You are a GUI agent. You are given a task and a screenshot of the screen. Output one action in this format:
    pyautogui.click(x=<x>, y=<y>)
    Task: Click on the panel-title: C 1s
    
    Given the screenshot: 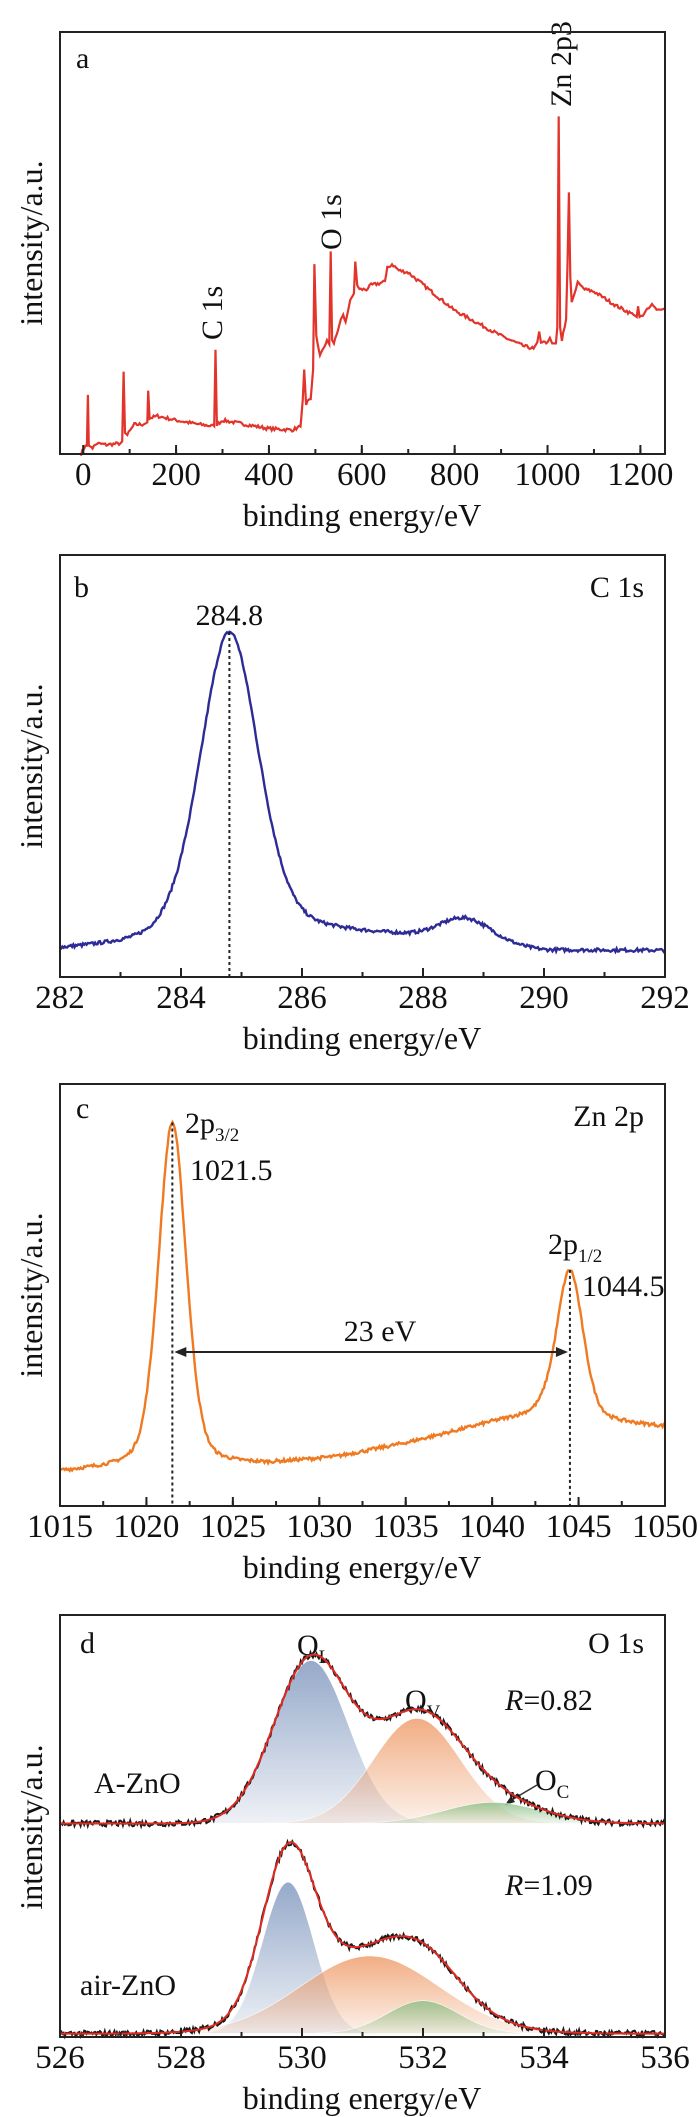 What is the action you would take?
    pyautogui.click(x=617, y=587)
    